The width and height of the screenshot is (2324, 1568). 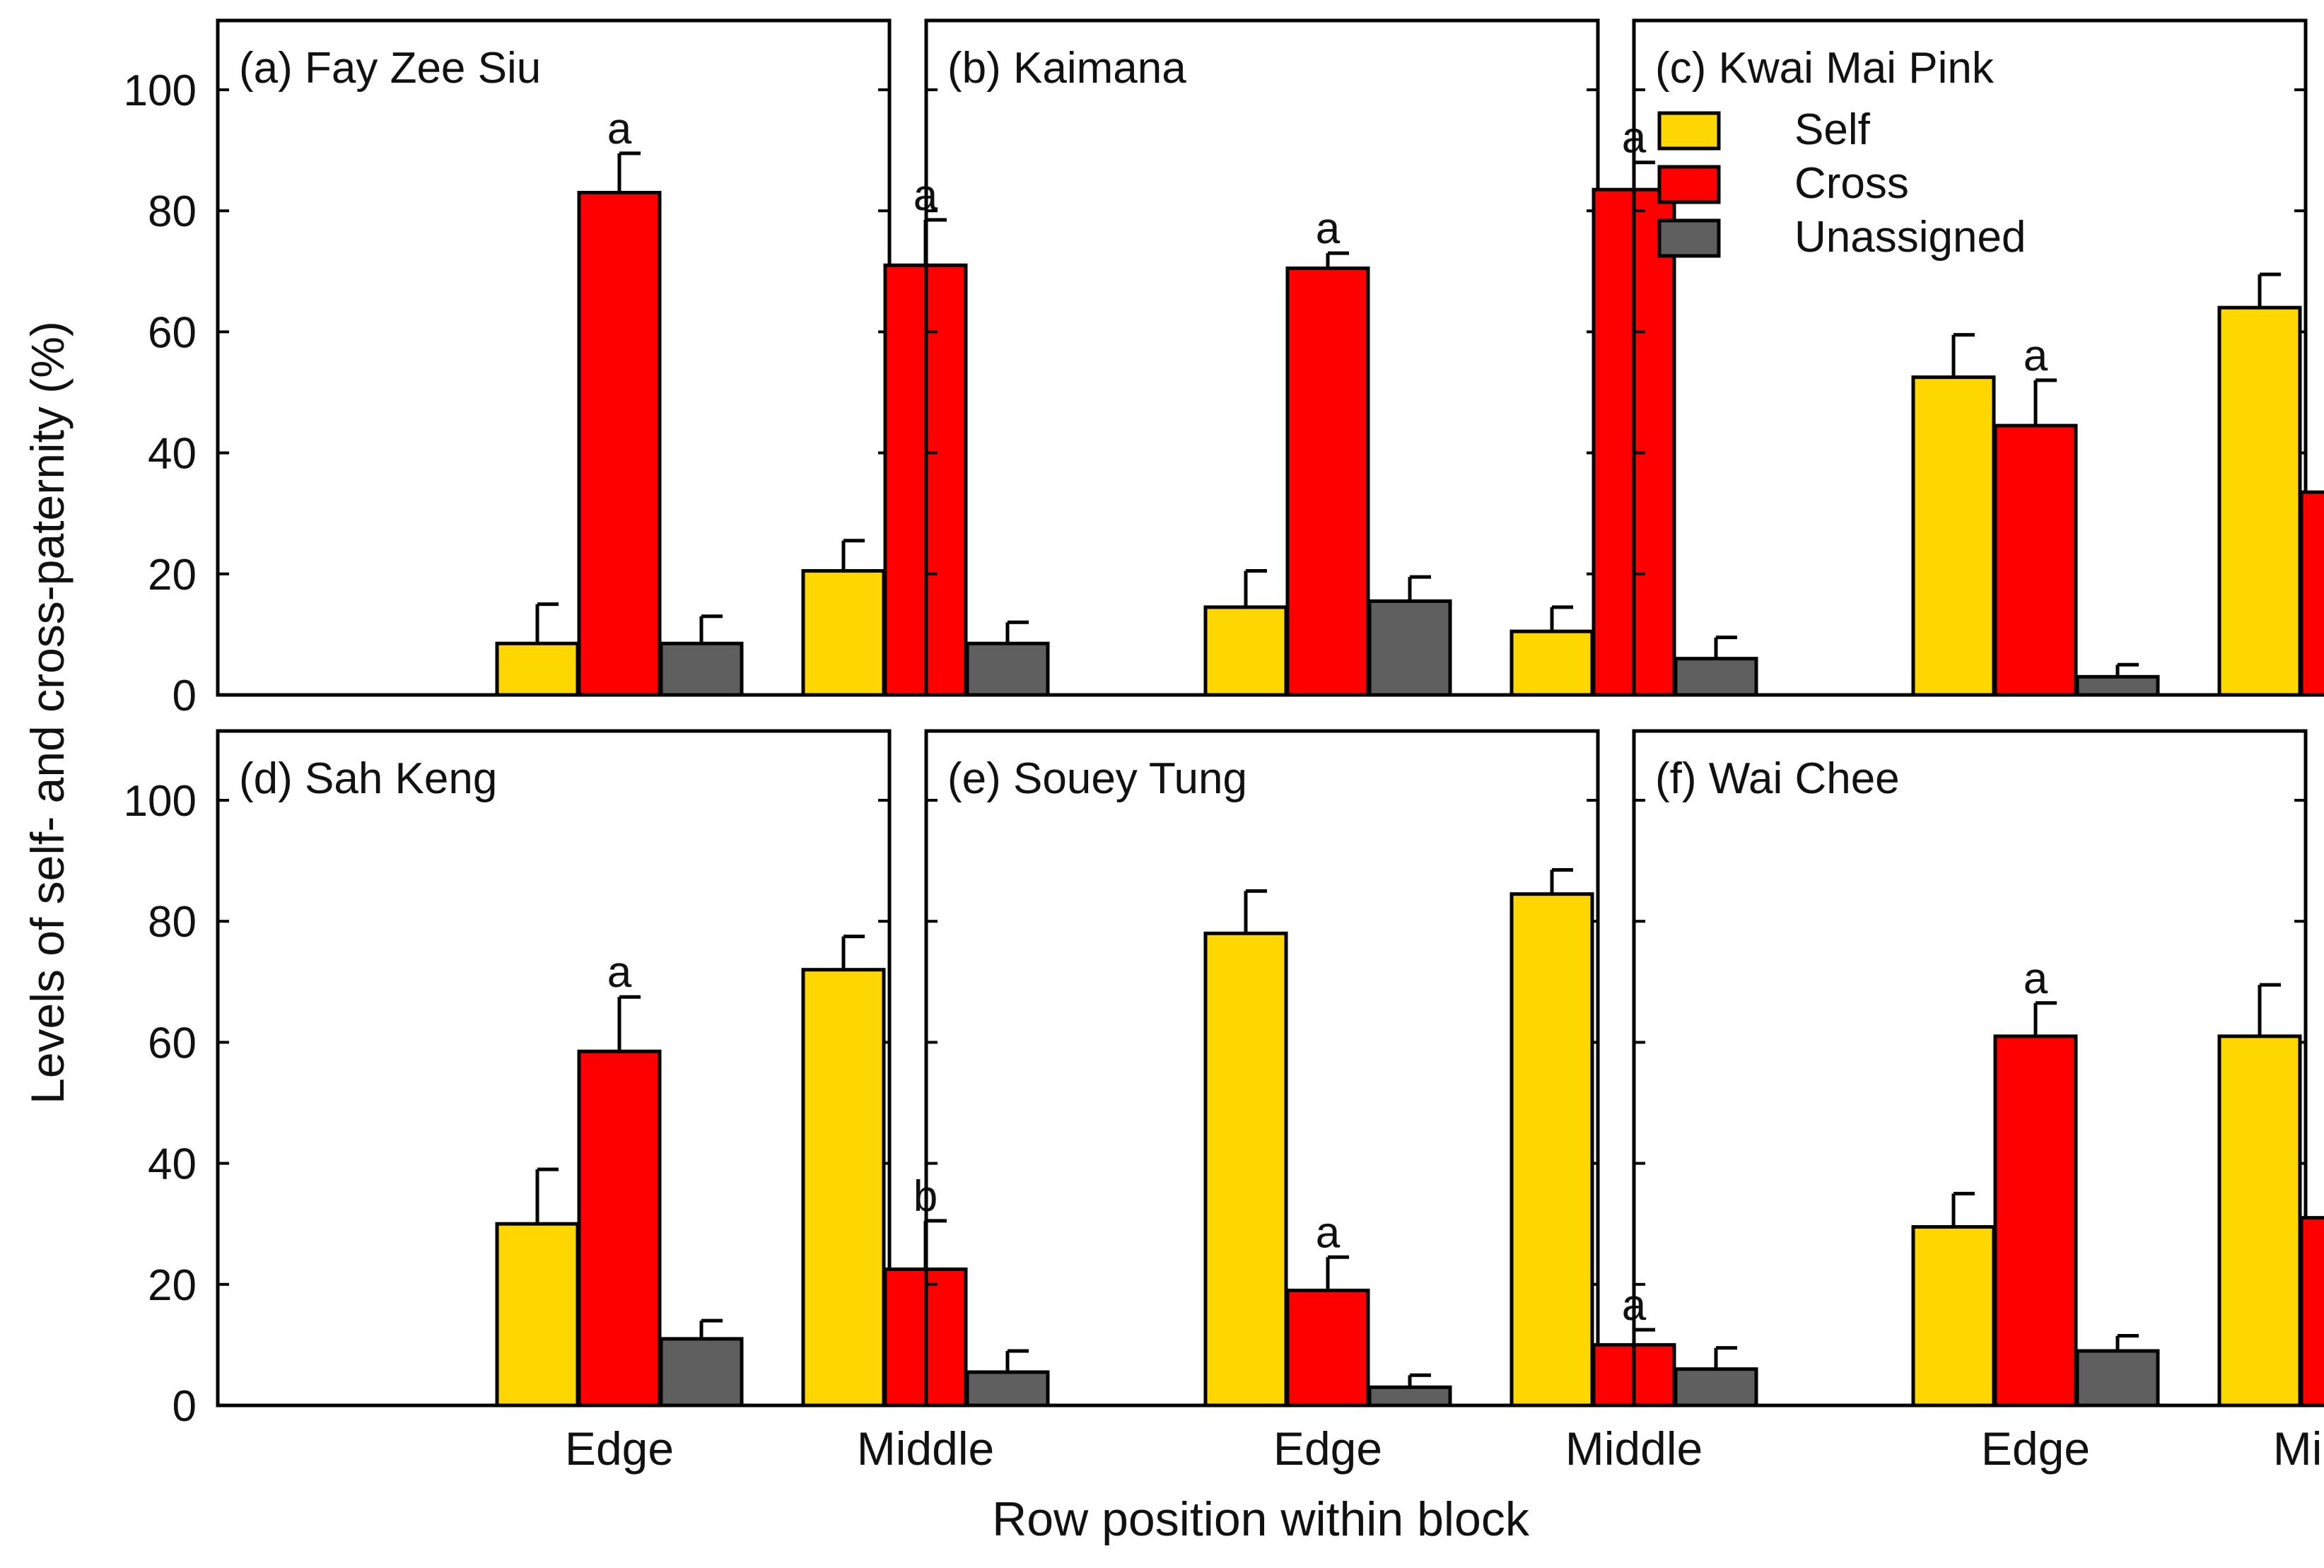 I want to click on x-axis-label: Row position within block, so click(x=1261, y=1519).